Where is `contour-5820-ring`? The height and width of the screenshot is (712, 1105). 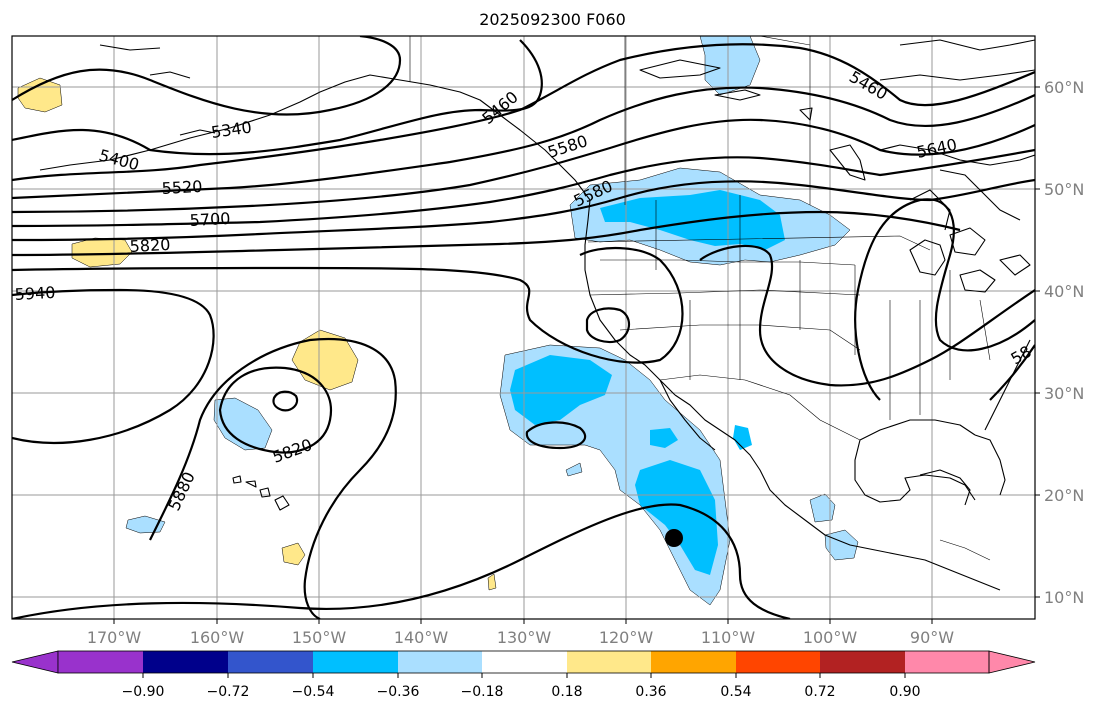 contour-5820-ring is located at coordinates (275, 410).